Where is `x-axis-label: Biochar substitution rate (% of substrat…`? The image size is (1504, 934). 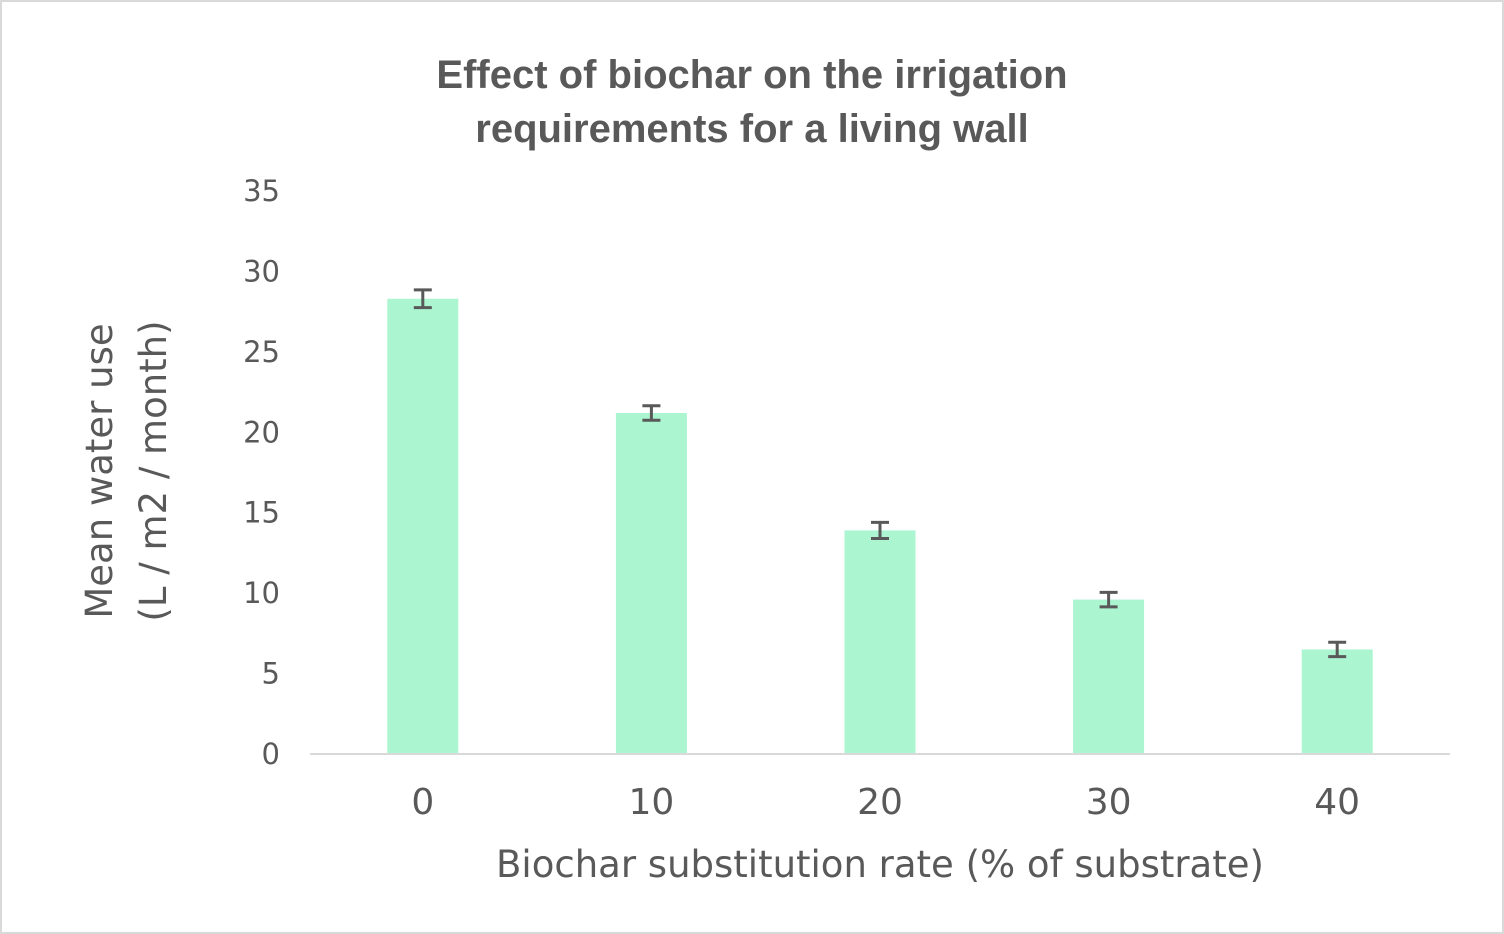 x-axis-label: Biochar substitution rate (% of substrat… is located at coordinates (880, 864).